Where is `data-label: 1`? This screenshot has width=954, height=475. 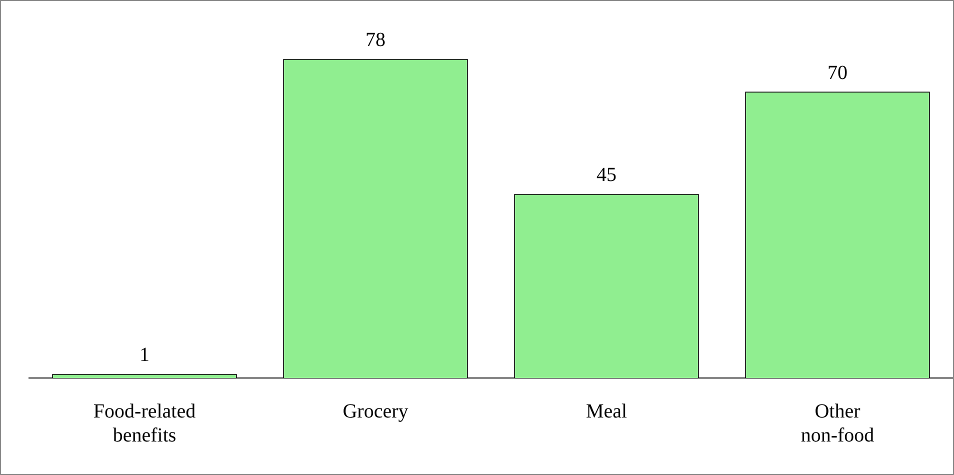 data-label: 1 is located at coordinates (145, 355).